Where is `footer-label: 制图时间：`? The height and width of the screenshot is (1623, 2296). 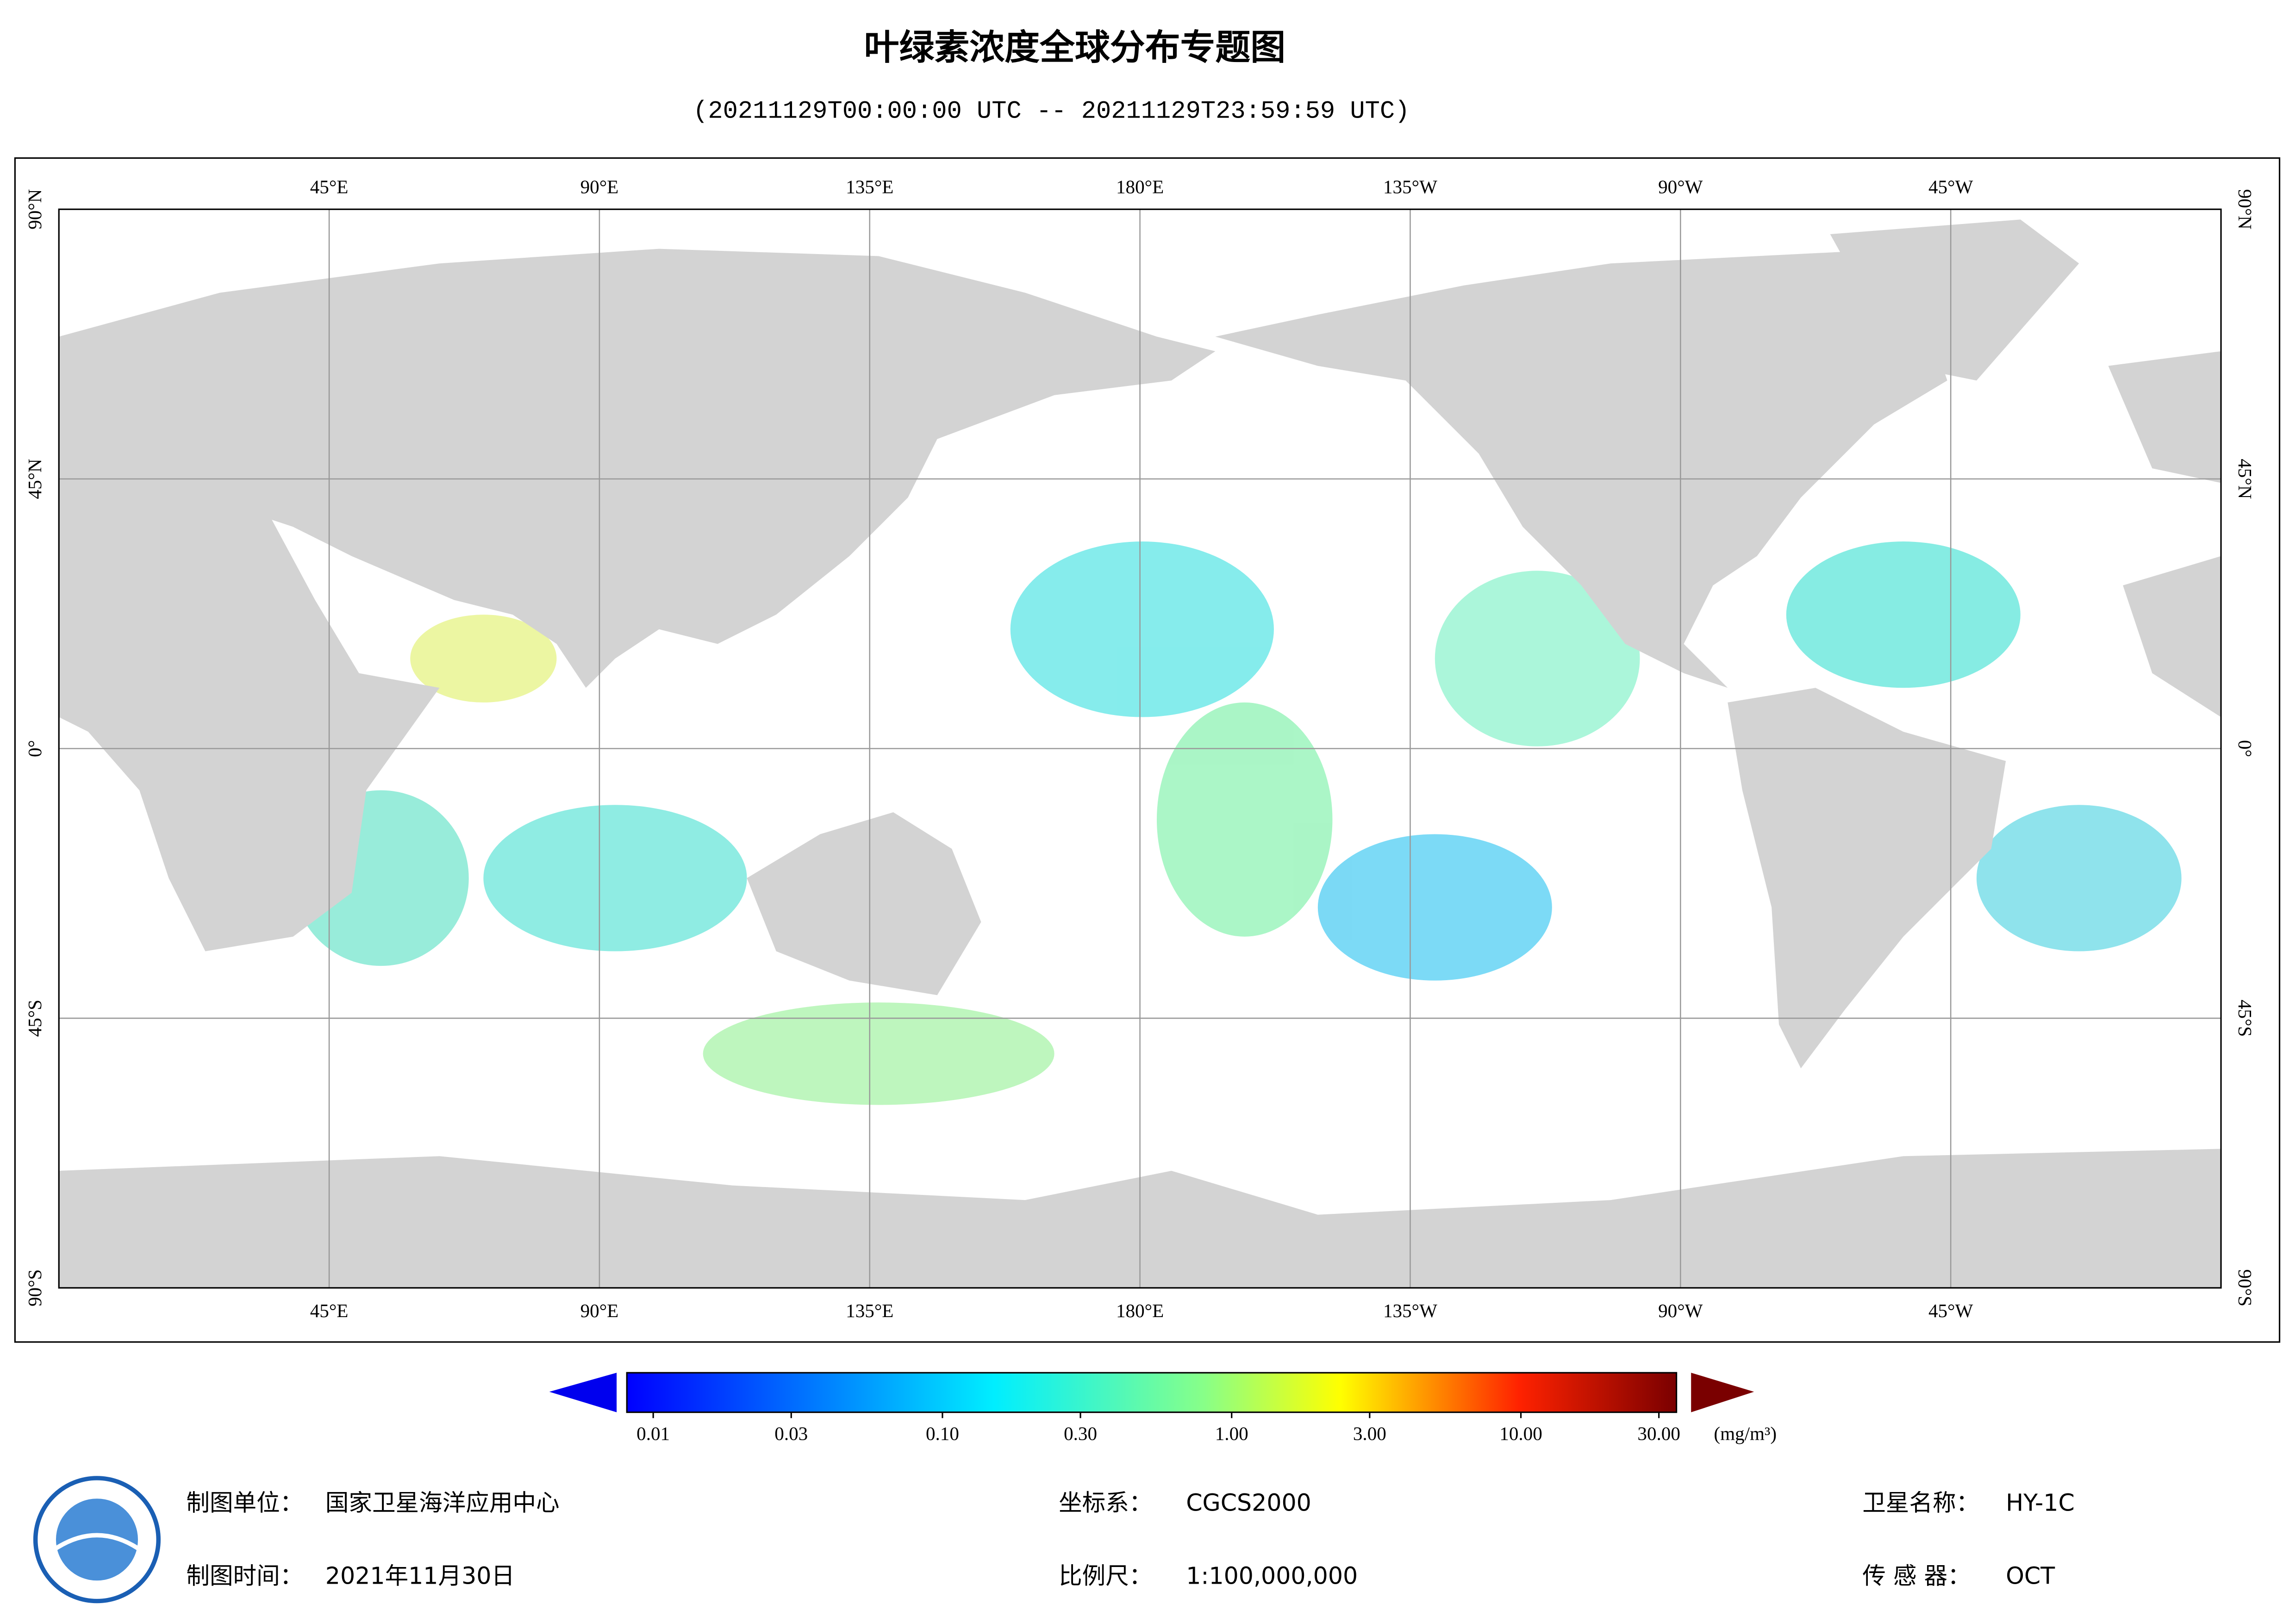 footer-label: 制图时间： is located at coordinates (244, 1575).